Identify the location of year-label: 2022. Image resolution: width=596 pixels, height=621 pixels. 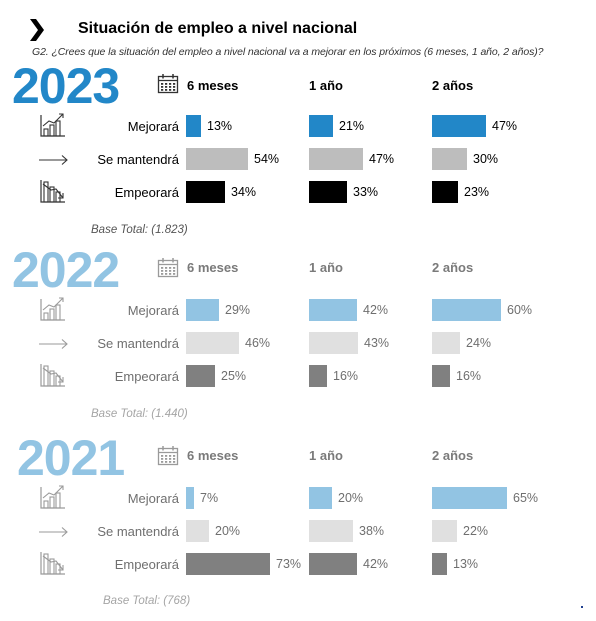
(66, 270).